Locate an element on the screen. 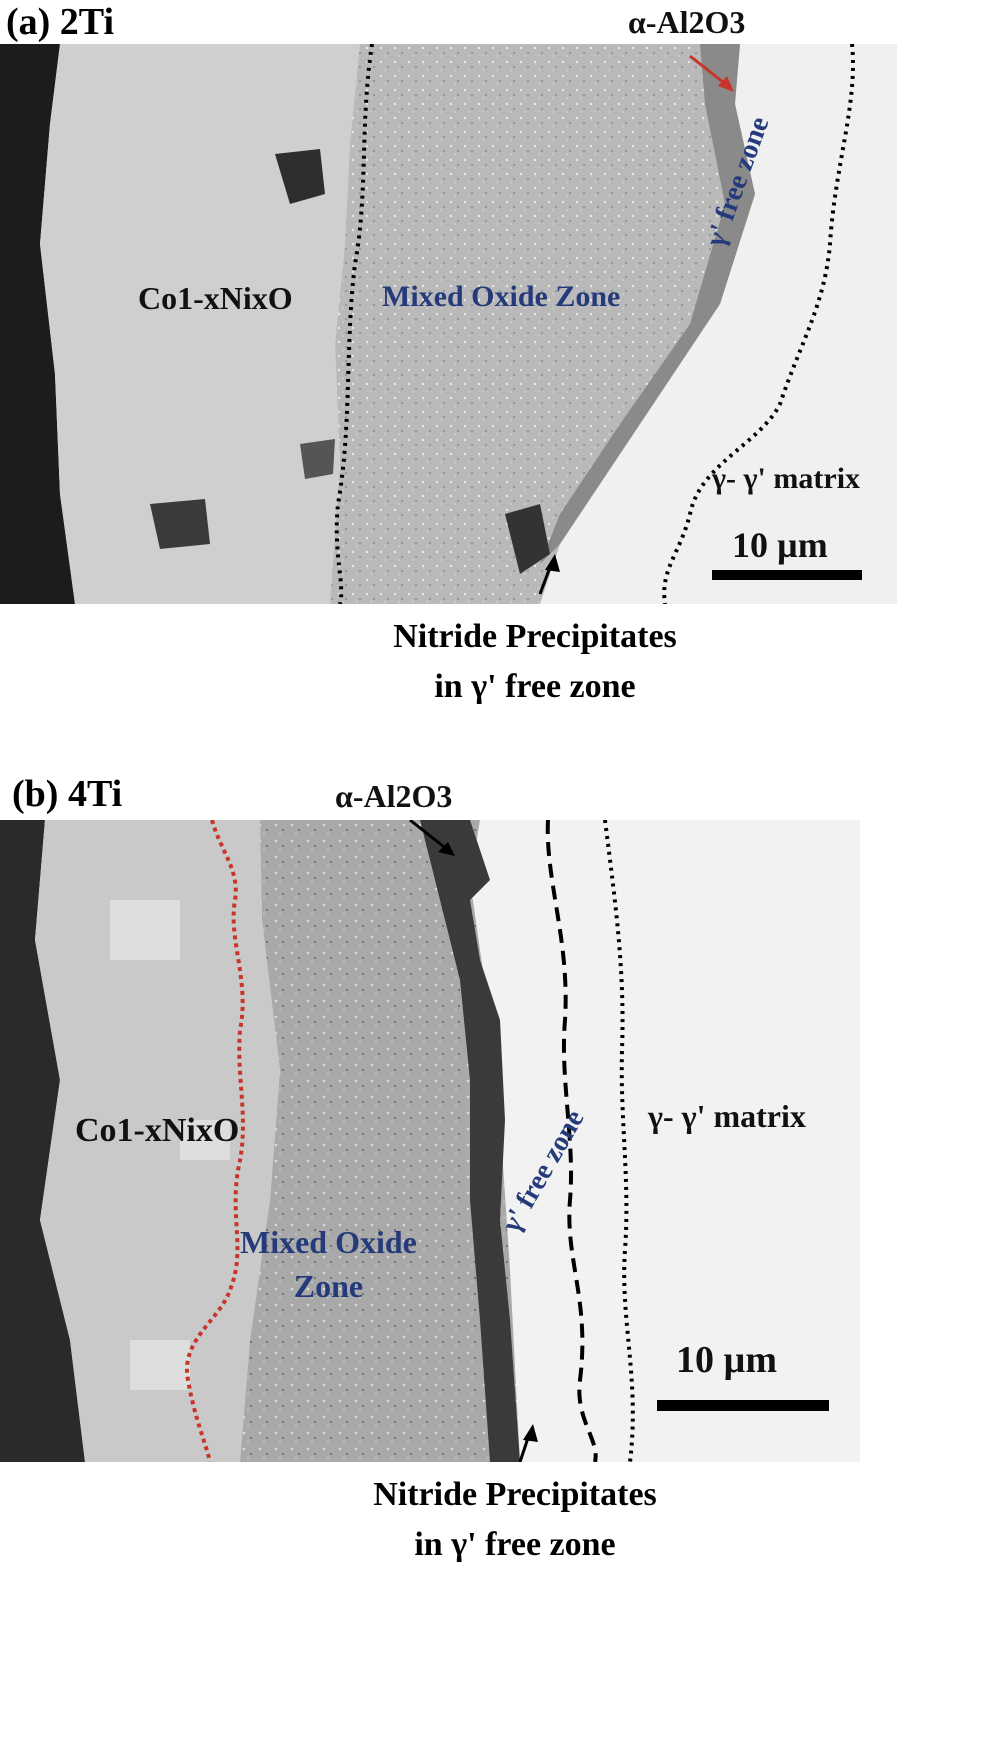 This screenshot has height=1740, width=997. panel-b-matrix-label: γ- γ' matrix is located at coordinates (727, 1116).